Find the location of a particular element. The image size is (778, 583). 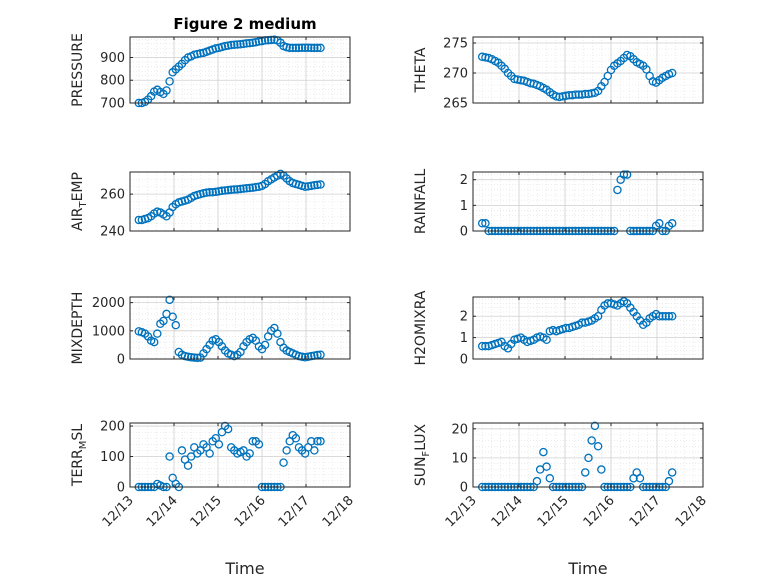

y-axis-label: PRESSURE is located at coordinates (78, 70).